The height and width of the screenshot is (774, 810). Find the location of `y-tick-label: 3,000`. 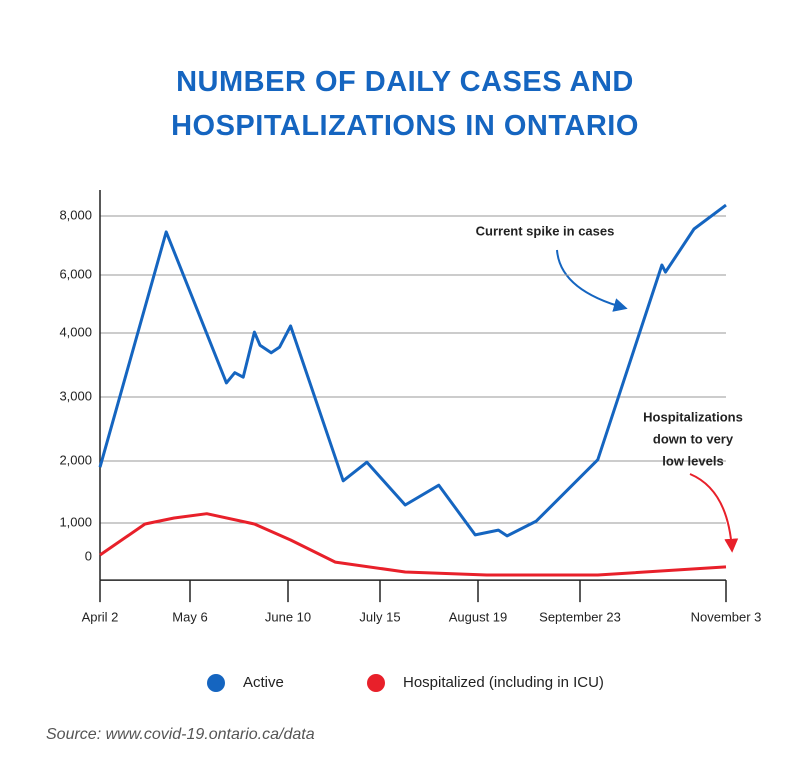

y-tick-label: 3,000 is located at coordinates (75, 395).